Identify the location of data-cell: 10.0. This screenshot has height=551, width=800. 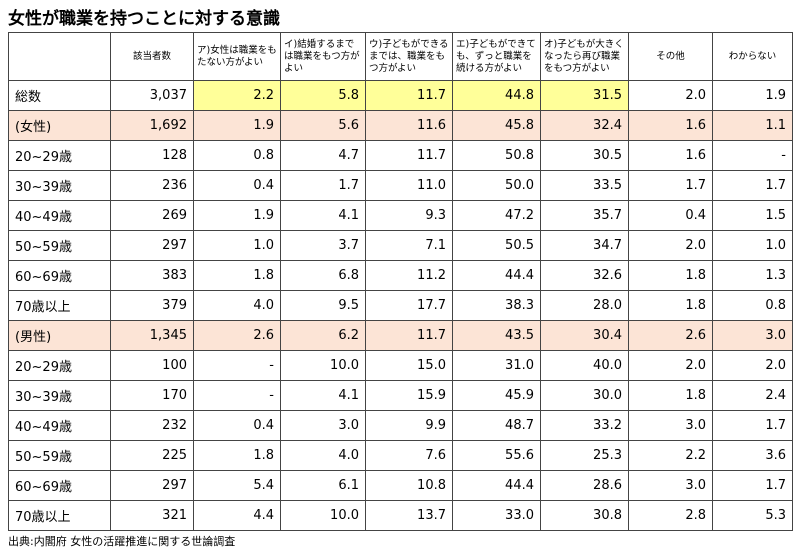
(323, 515).